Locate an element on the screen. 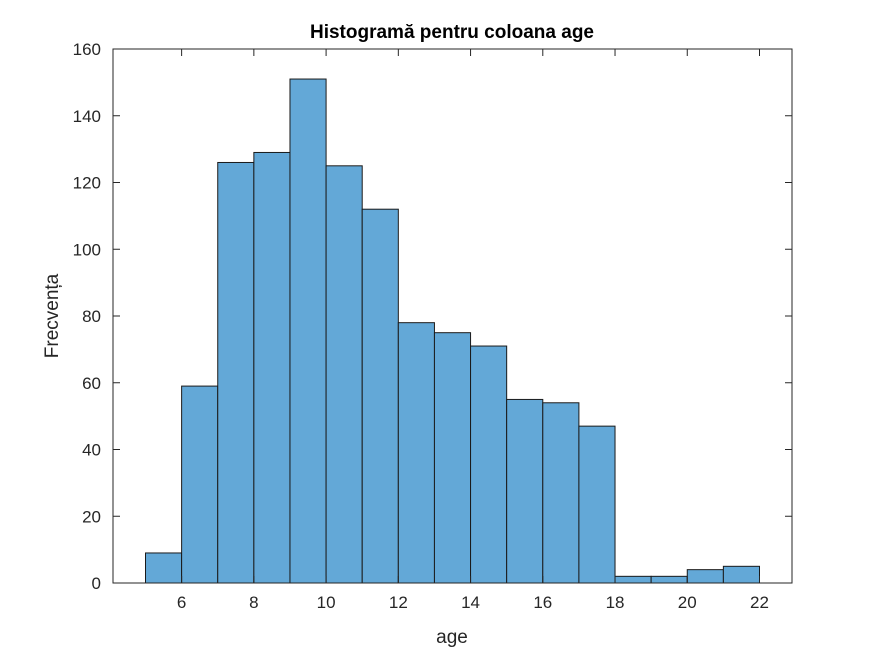 This screenshot has width=875, height=656. x-tick-label: 6 is located at coordinates (181, 602).